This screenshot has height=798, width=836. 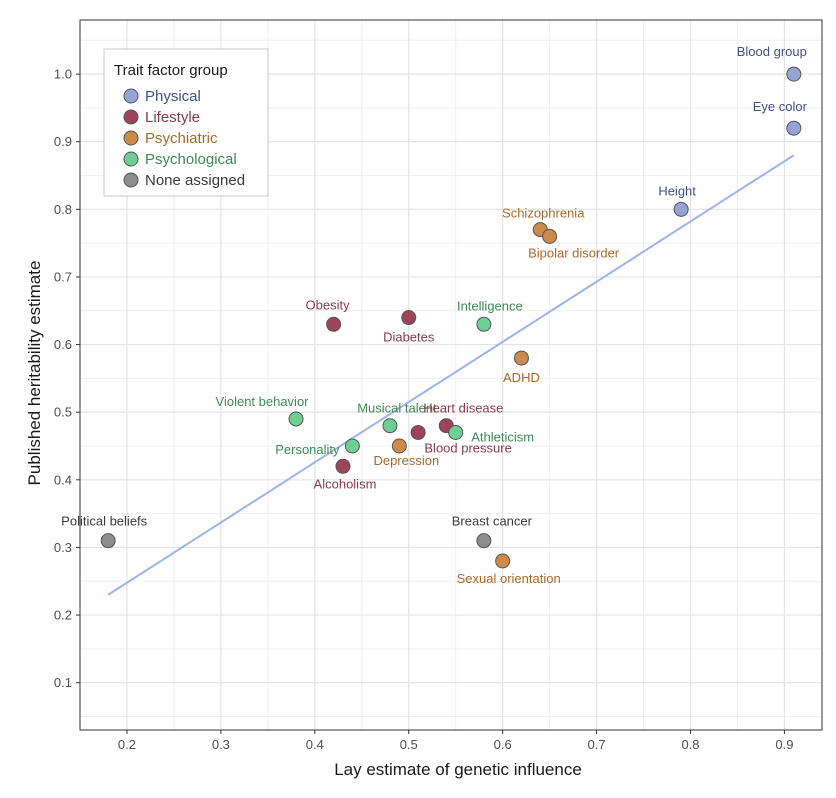 What do you see at coordinates (63, 344) in the screenshot?
I see `y-tick-label: 0.6` at bounding box center [63, 344].